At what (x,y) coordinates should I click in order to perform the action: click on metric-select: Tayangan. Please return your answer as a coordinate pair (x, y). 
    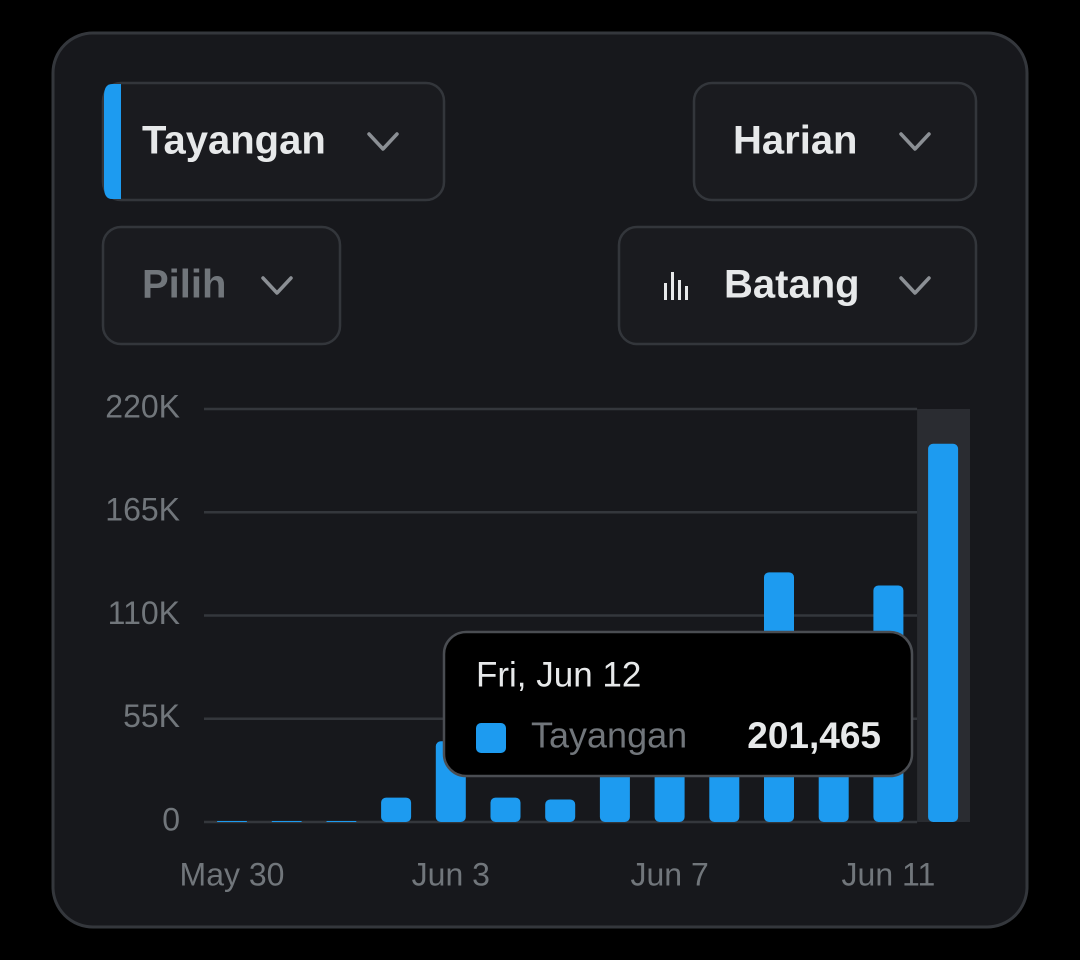
    Looking at the image, I should click on (273, 141).